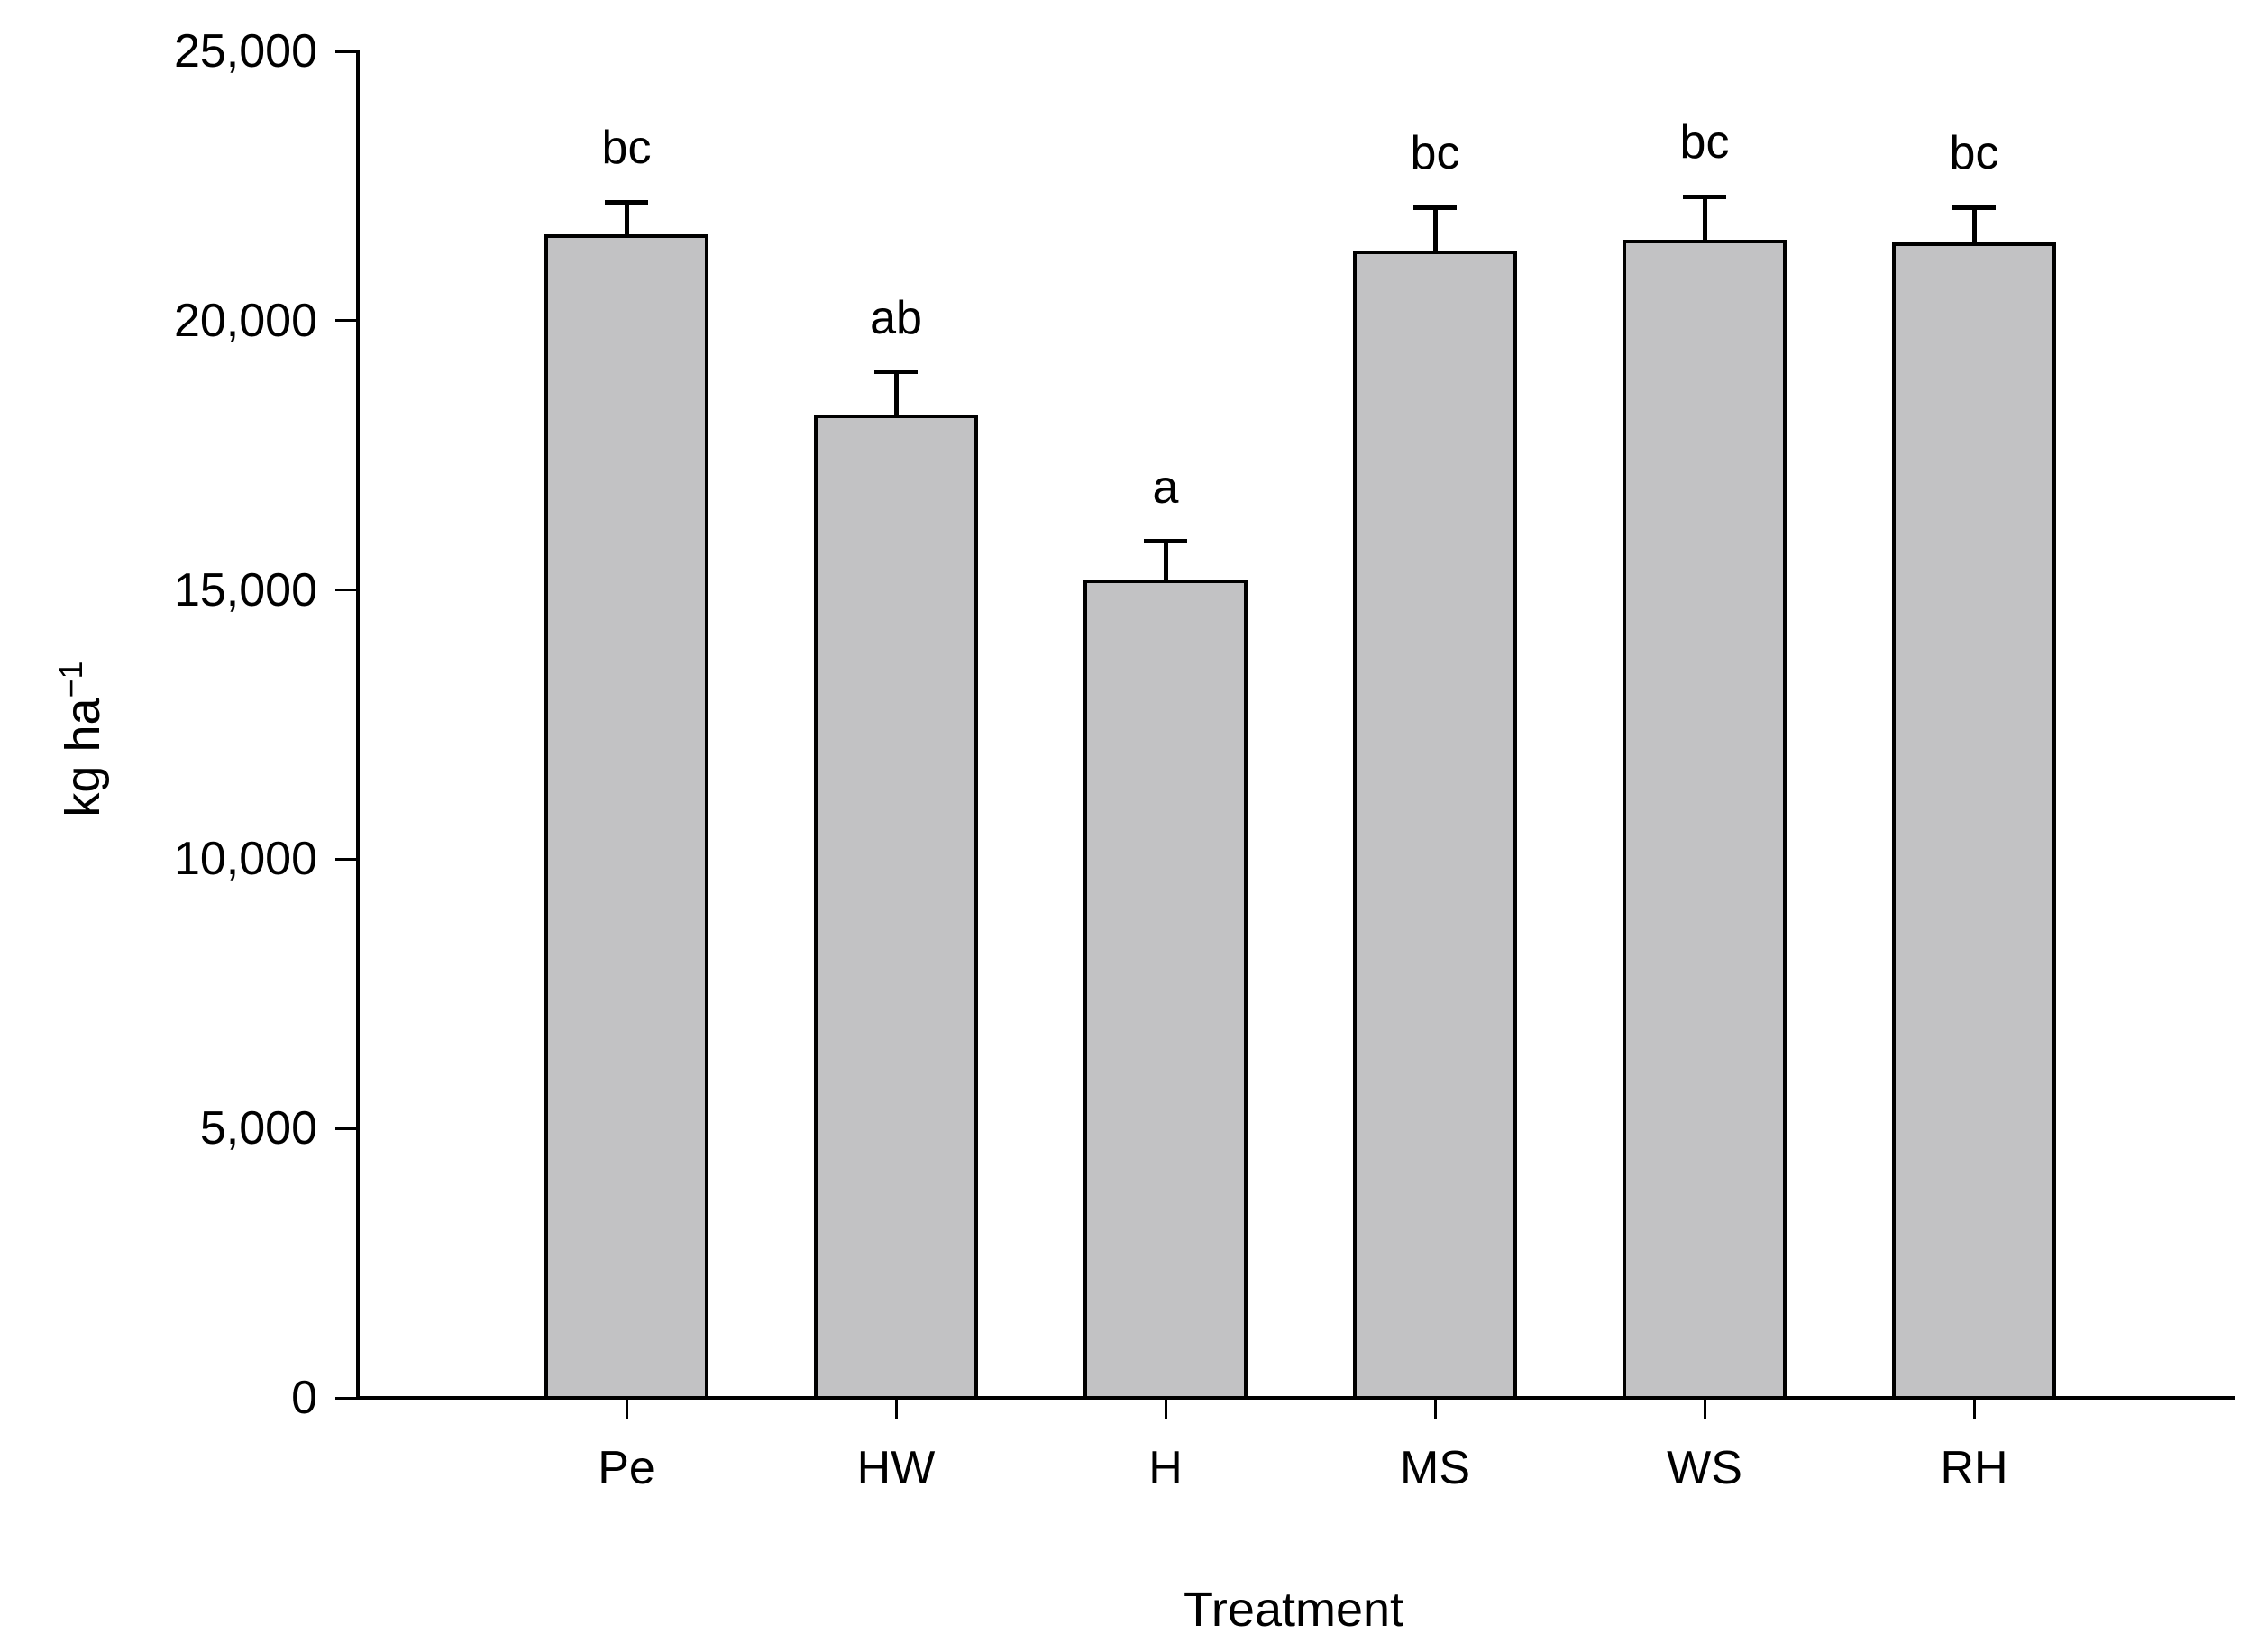 This screenshot has height=1652, width=2258. What do you see at coordinates (896, 1468) in the screenshot?
I see `x-tick-label-hw: HW` at bounding box center [896, 1468].